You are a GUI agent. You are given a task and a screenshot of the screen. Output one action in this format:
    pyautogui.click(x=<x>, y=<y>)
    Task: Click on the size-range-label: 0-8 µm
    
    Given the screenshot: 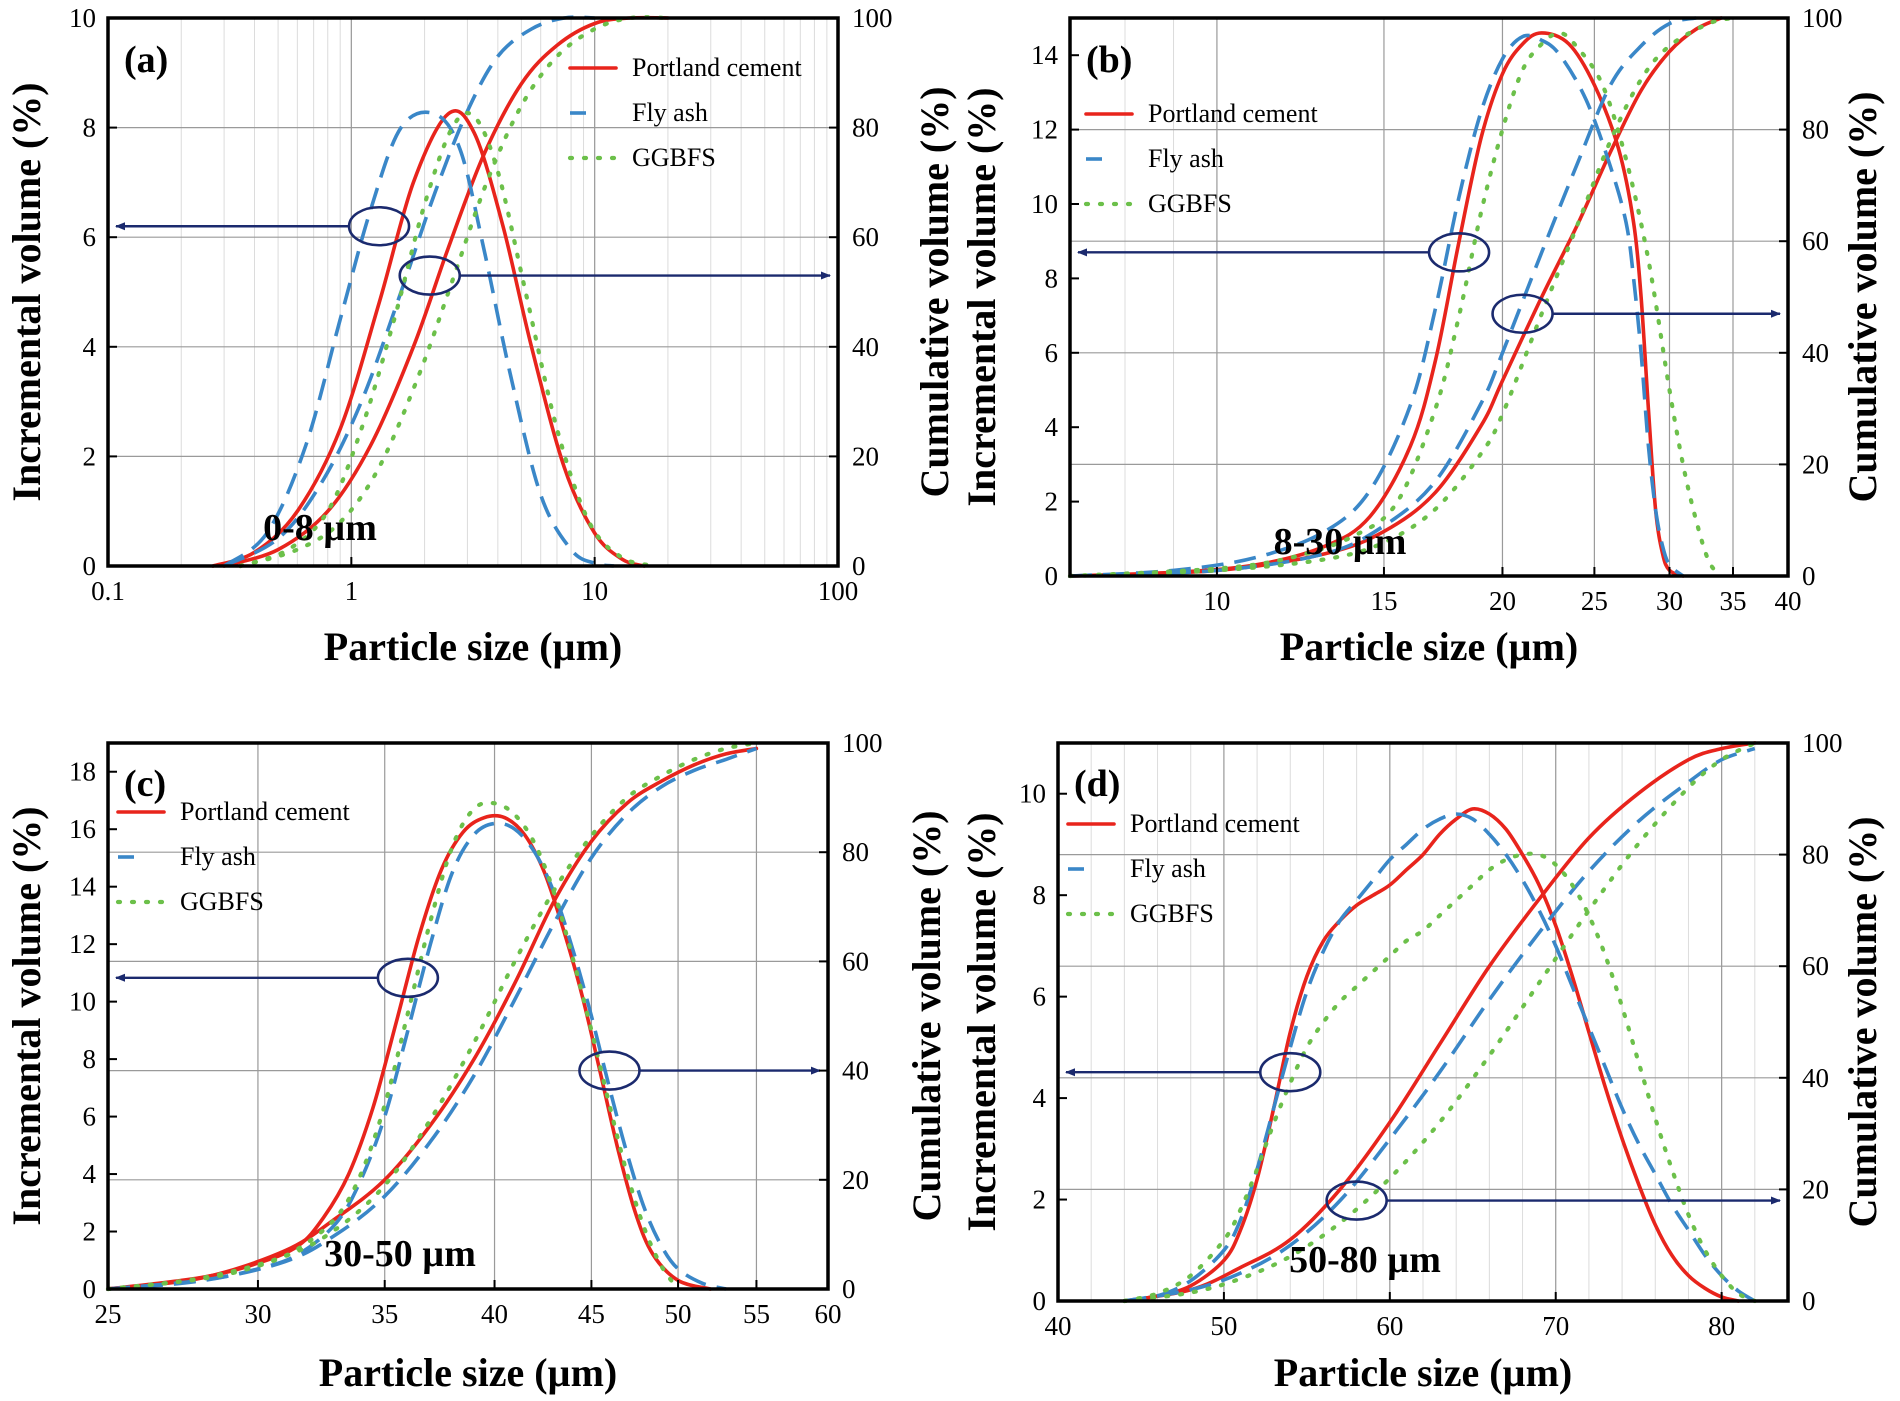 What is the action you would take?
    pyautogui.click(x=320, y=528)
    